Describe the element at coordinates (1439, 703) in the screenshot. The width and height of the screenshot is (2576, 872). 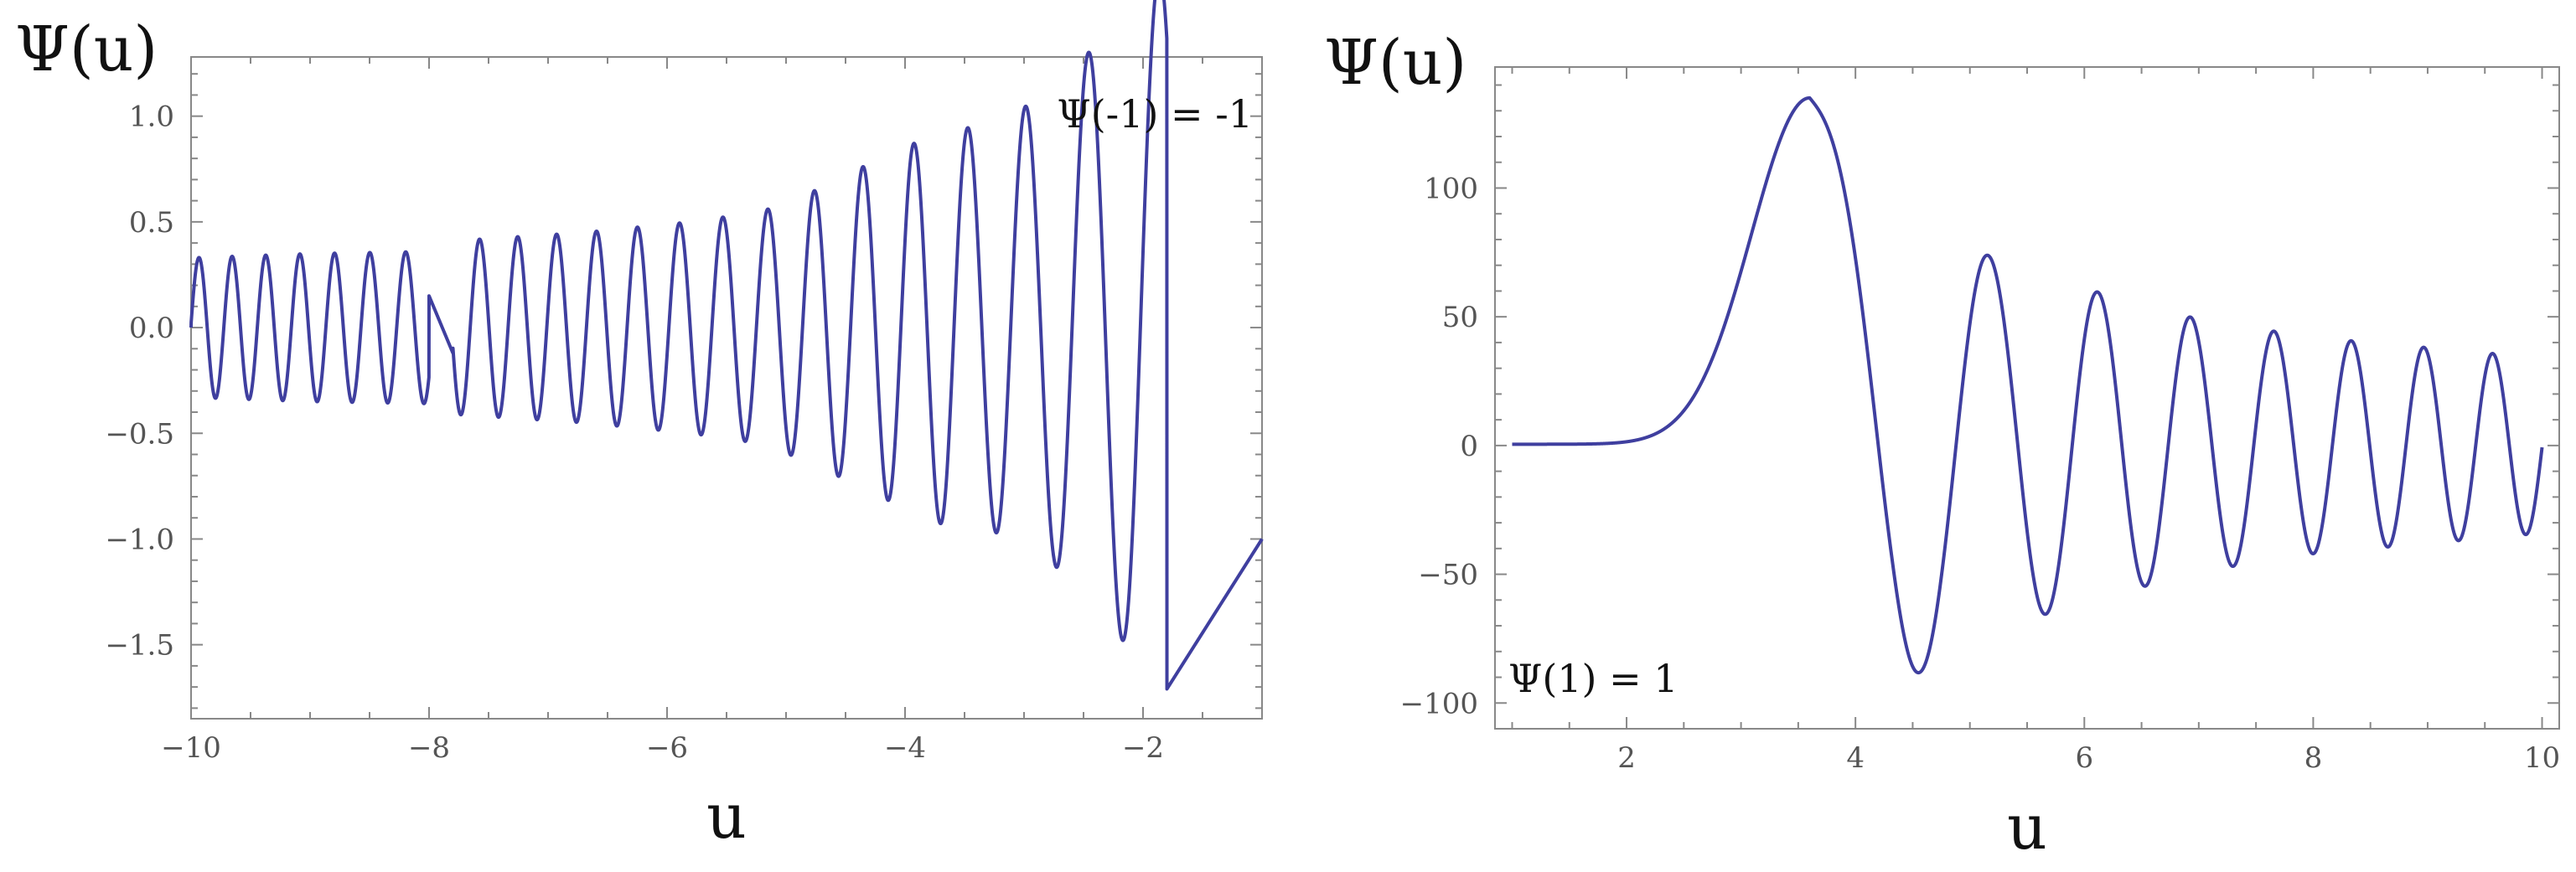
I see `y-tick-label: −100` at that location.